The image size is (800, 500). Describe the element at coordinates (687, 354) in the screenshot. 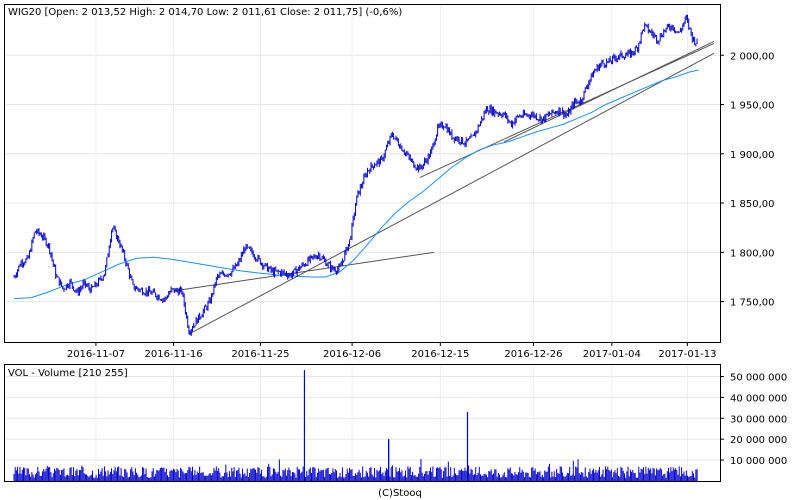

I see `date-tick-label: 2017-01-13` at that location.